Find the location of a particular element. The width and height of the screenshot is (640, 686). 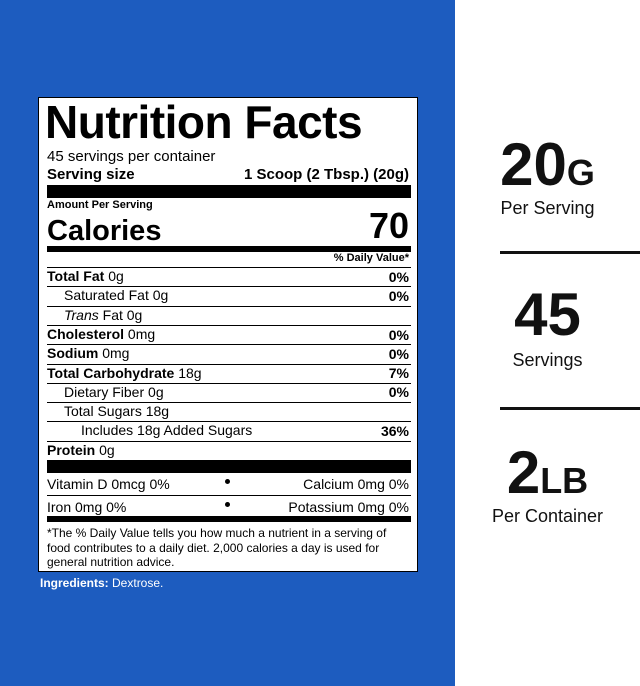

nutrient-row: Saturated Fat 0g is located at coordinates (116, 295).